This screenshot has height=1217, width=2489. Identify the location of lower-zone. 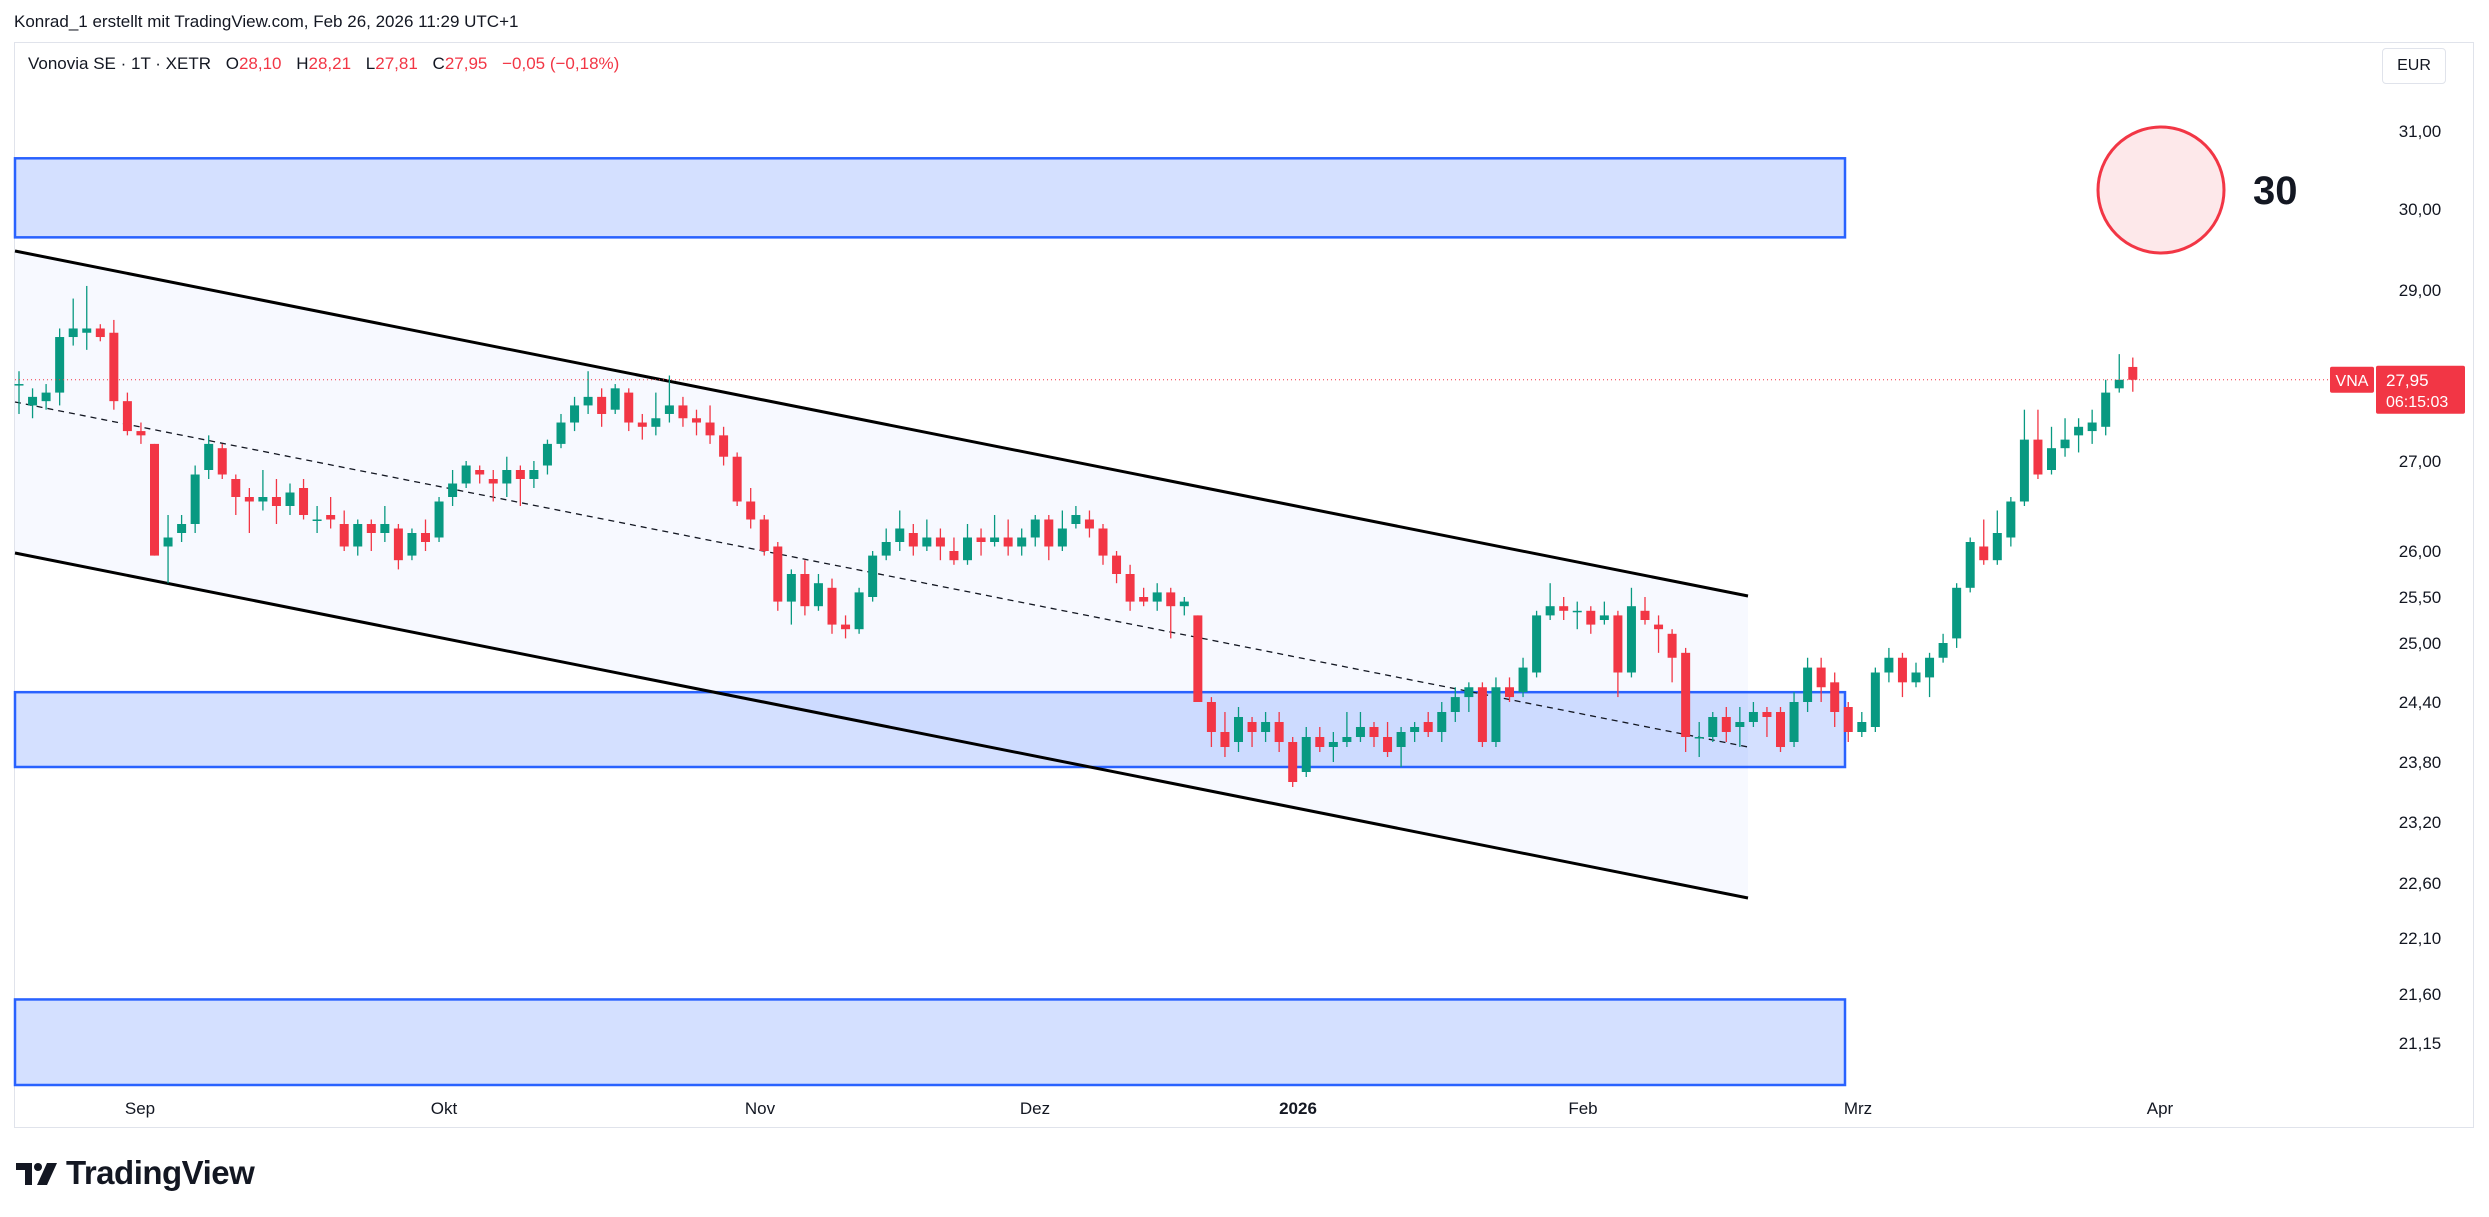
(930, 1042).